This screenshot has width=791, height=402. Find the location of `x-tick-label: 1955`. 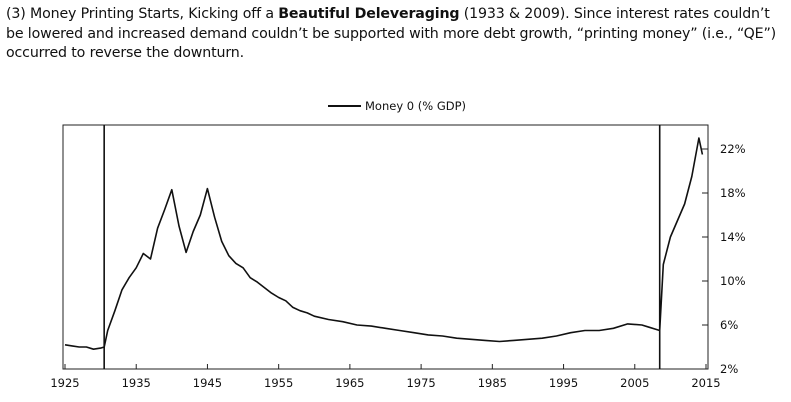

x-tick-label: 1955 is located at coordinates (278, 383).